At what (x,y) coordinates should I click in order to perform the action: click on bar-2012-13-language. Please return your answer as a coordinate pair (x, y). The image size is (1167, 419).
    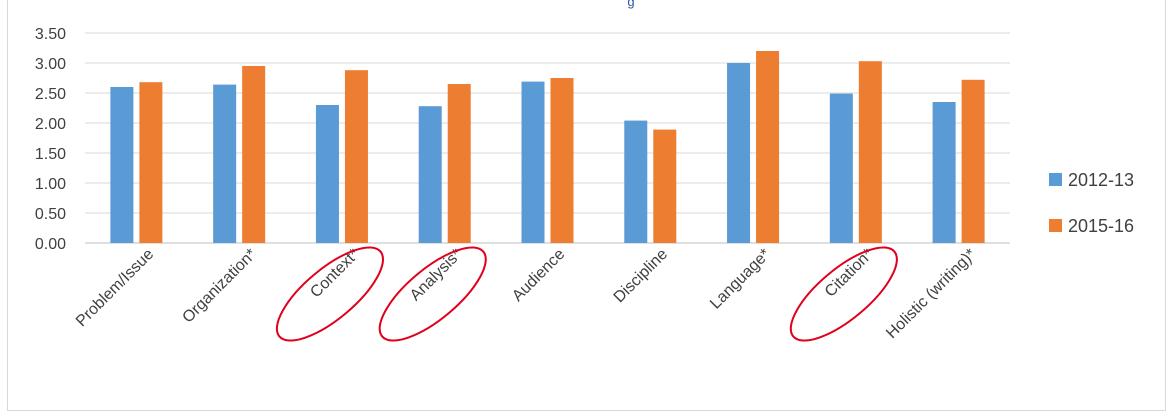
    Looking at the image, I should click on (739, 153).